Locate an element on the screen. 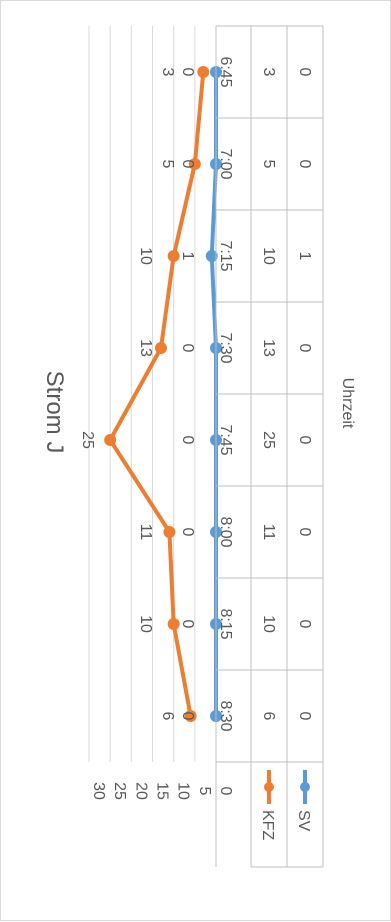 The image size is (391, 922). y-tick-label: 5 is located at coordinates (204, 791).